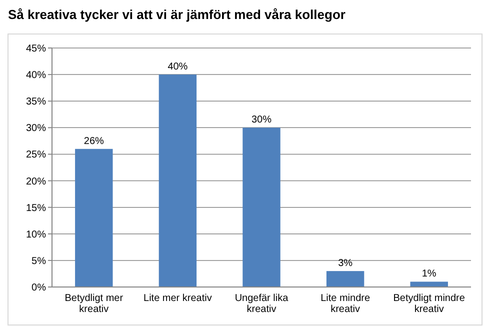 Image resolution: width=483 pixels, height=326 pixels. Describe the element at coordinates (39, 261) in the screenshot. I see `y-tick-label: 5%` at that location.